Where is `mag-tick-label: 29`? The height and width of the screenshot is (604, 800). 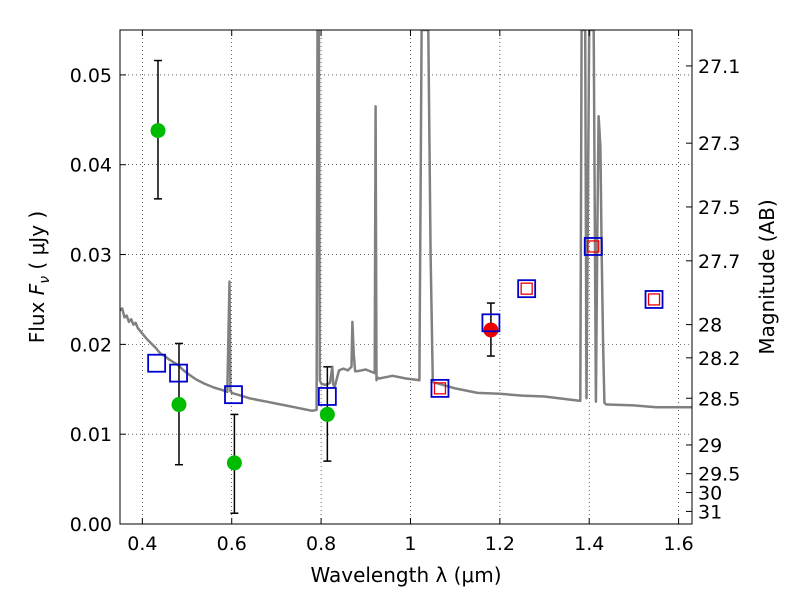
mag-tick-label: 29 is located at coordinates (710, 446).